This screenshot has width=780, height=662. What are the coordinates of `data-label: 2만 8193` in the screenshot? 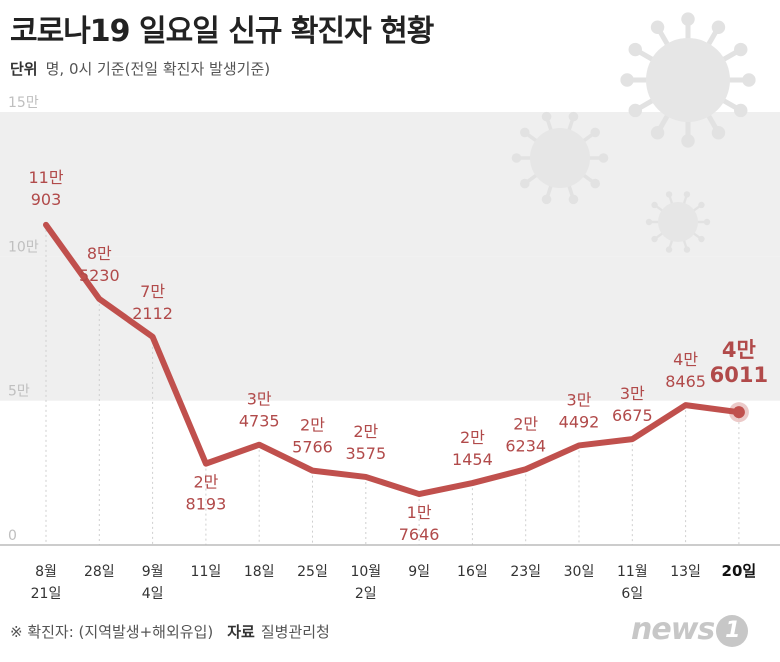 It's located at (206, 493).